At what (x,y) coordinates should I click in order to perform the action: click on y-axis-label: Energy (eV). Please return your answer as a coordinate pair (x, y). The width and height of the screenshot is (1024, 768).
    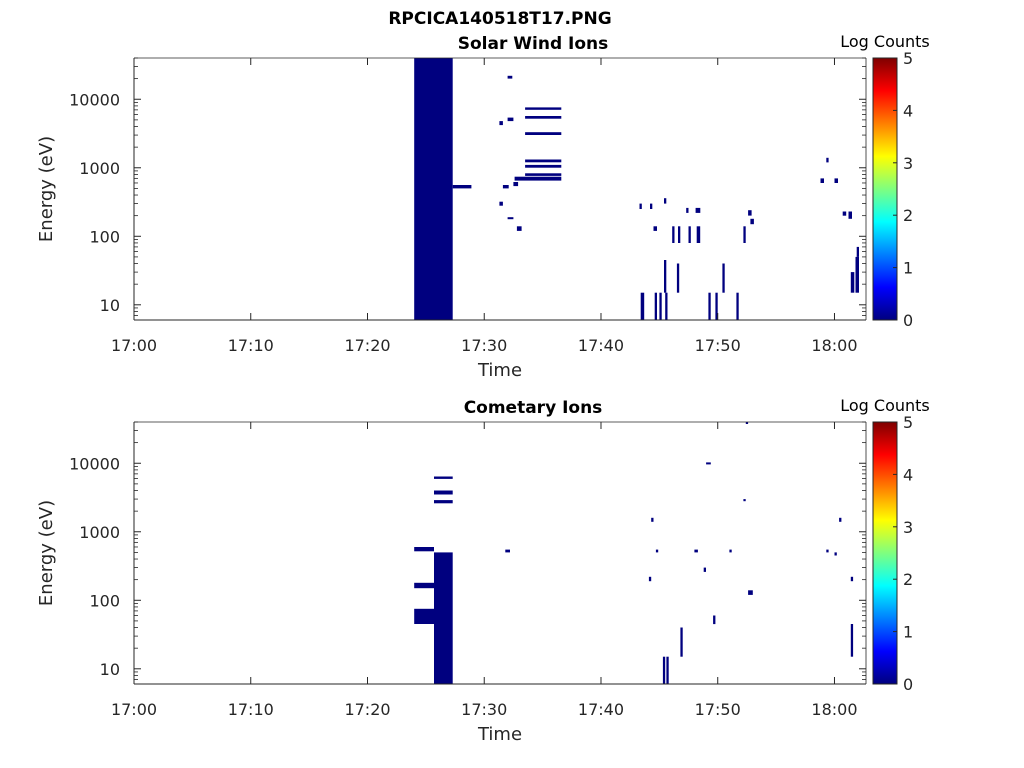
    Looking at the image, I should click on (46, 189).